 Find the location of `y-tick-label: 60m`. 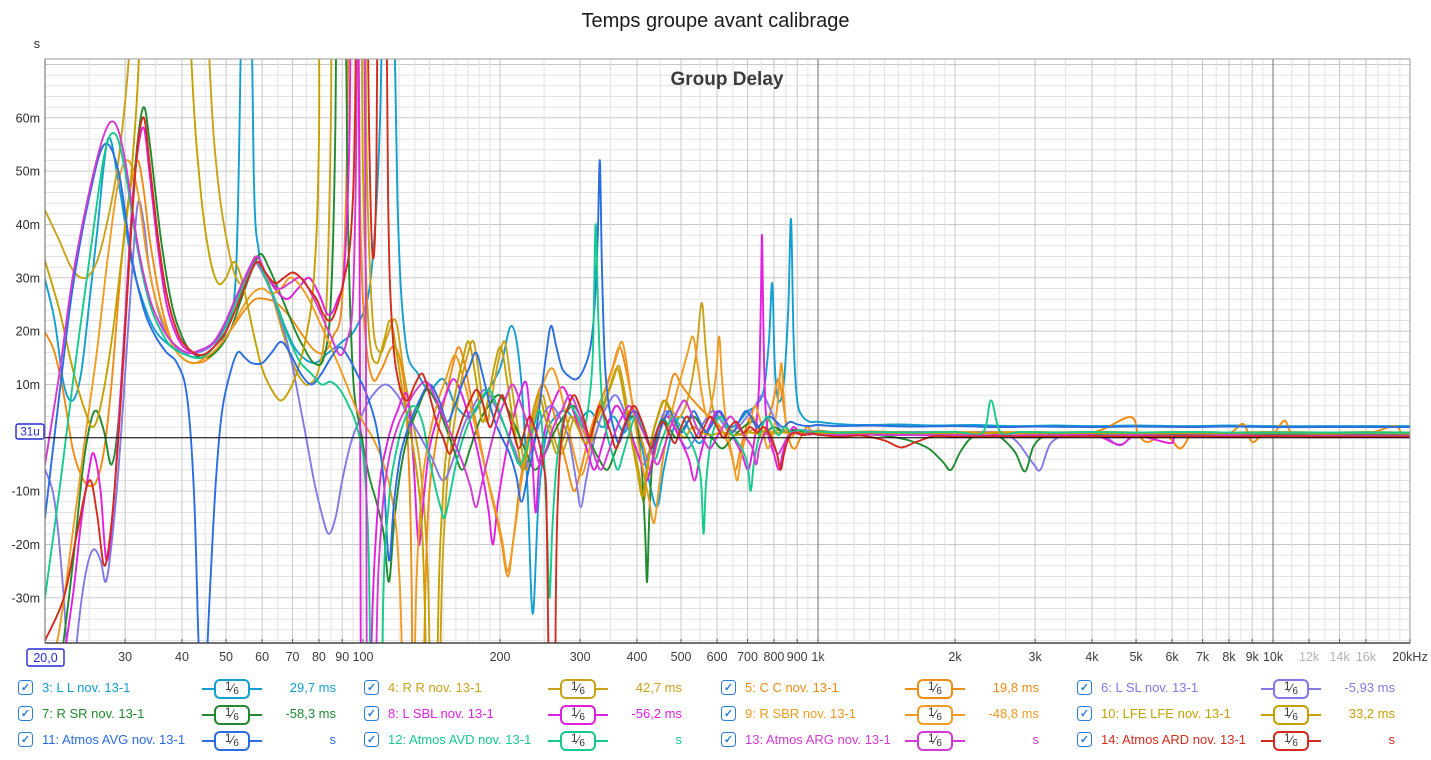

y-tick-label: 60m is located at coordinates (28, 118).